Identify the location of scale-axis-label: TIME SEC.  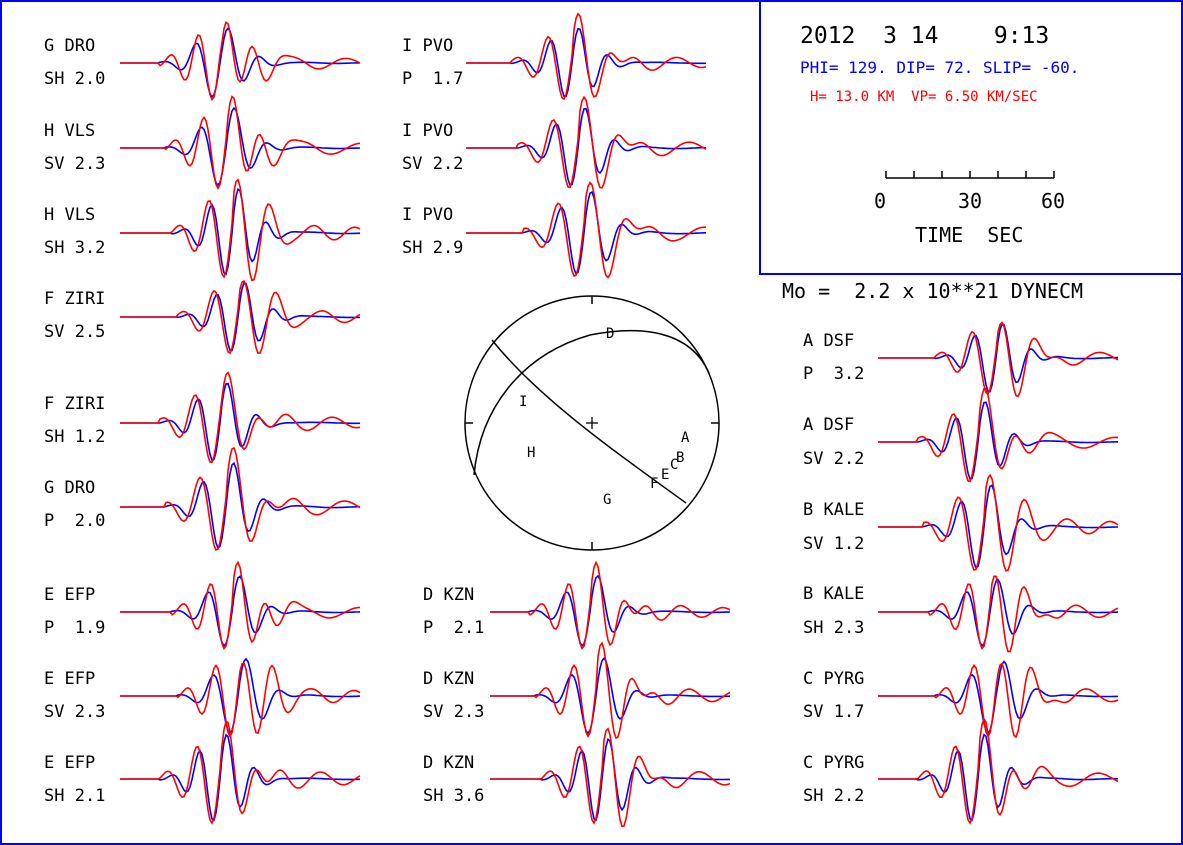
(969, 235).